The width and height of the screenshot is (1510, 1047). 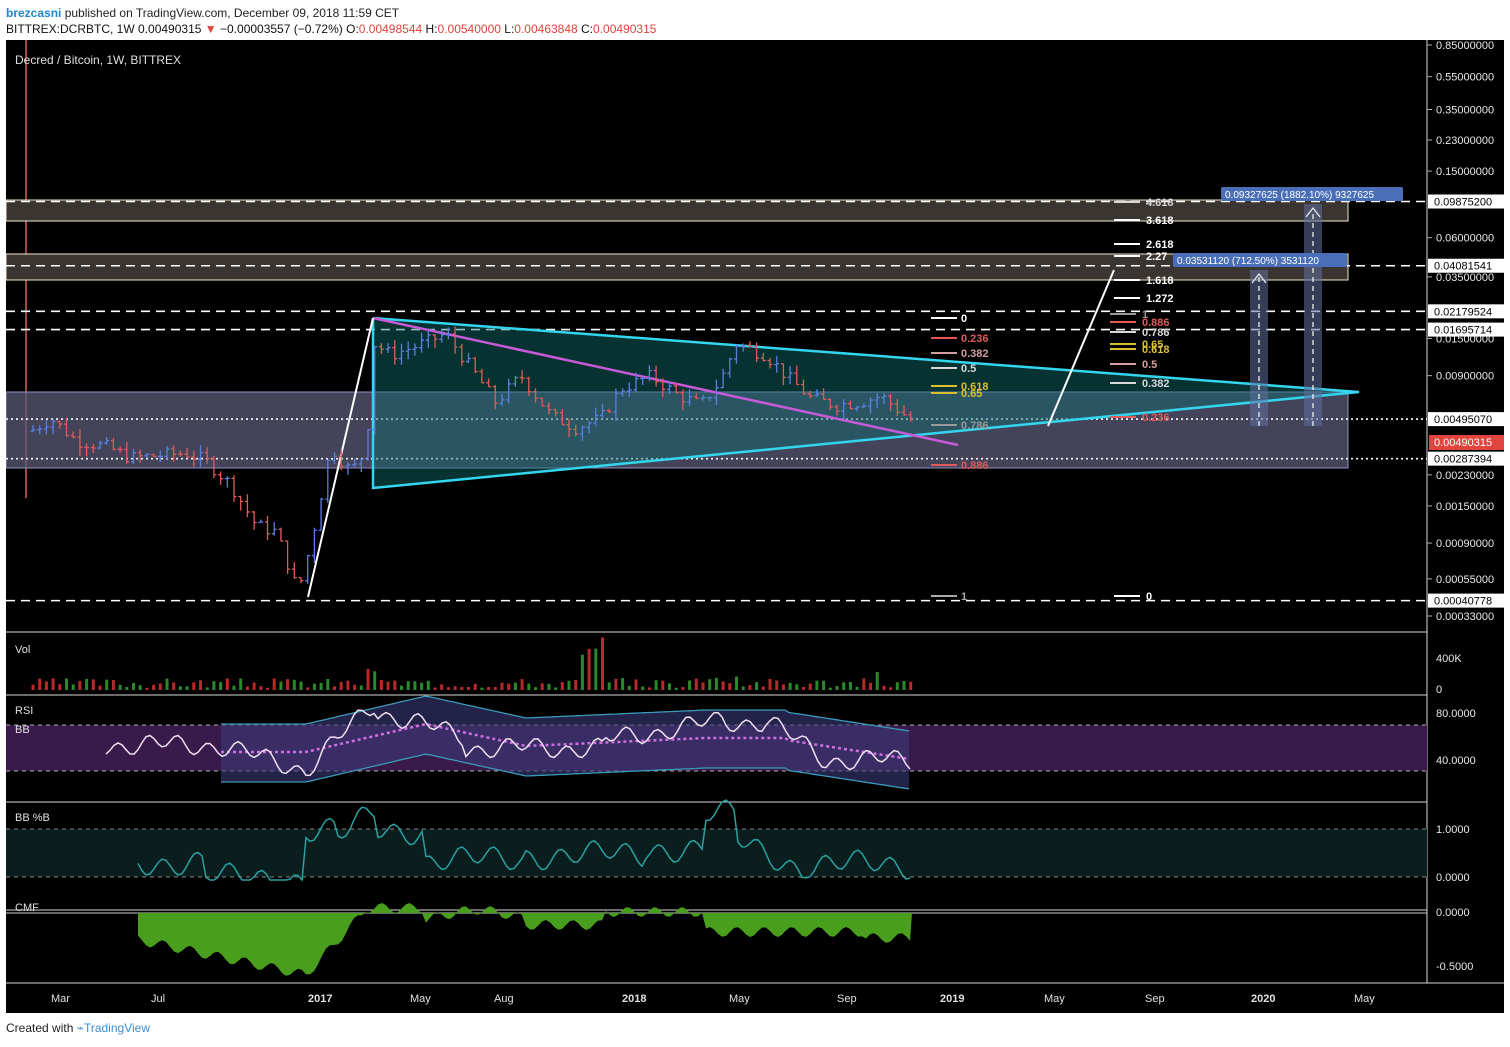 What do you see at coordinates (975, 339) in the screenshot?
I see `fib-retracement-a-label: 0.236` at bounding box center [975, 339].